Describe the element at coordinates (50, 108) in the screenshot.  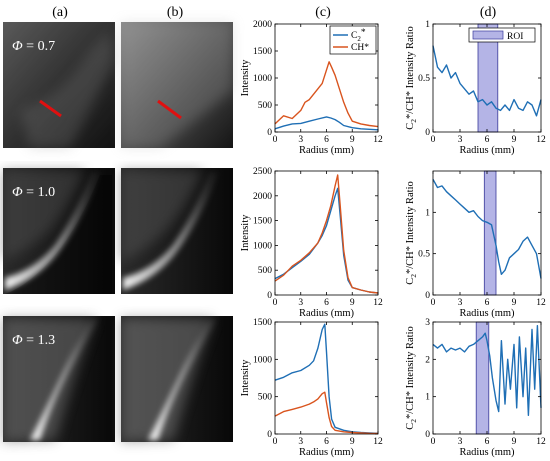
I see `red-line-a` at that location.